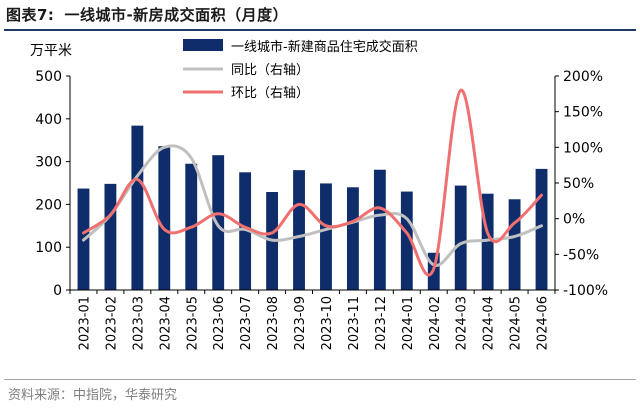  What do you see at coordinates (192, 323) in the screenshot?
I see `x-tick-label-2023-05: 2023-05` at bounding box center [192, 323].